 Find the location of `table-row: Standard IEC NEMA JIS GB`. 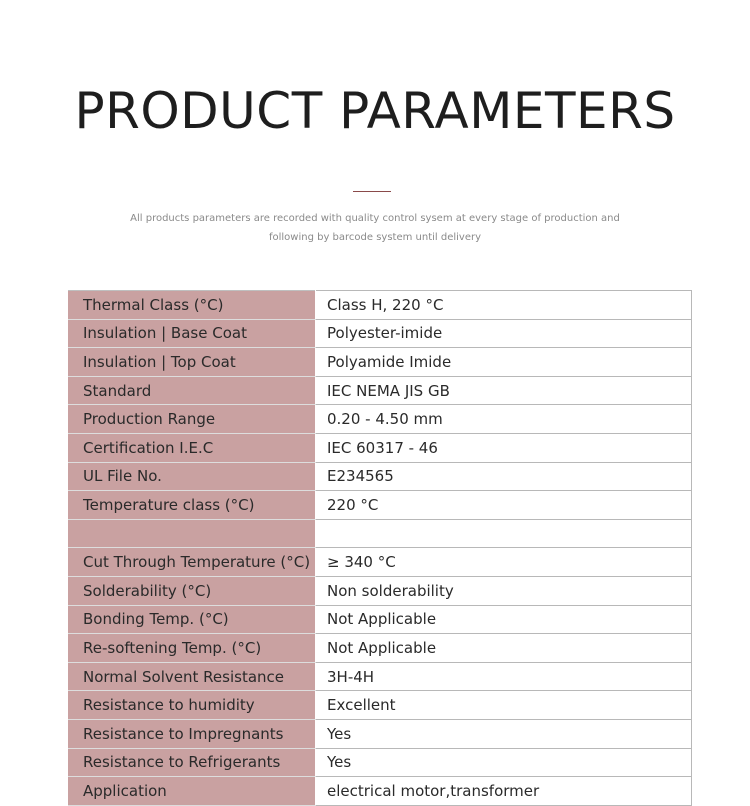

table-row: Standard IEC NEMA JIS GB is located at coordinates (380, 390).